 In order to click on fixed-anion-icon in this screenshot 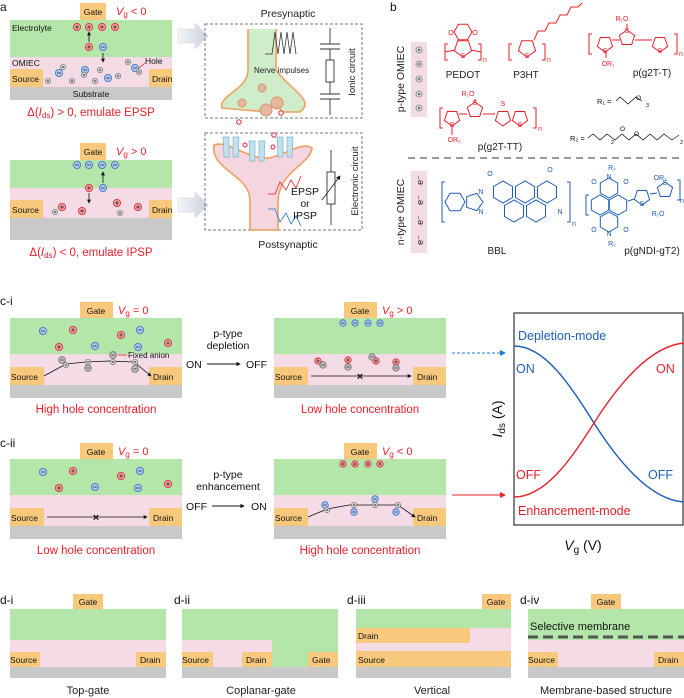, I will do `click(113, 355)`.